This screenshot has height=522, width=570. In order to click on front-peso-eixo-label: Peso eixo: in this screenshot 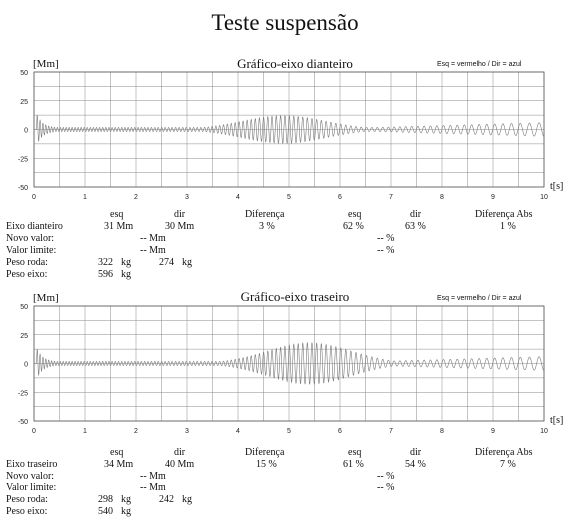, I will do `click(27, 274)`.